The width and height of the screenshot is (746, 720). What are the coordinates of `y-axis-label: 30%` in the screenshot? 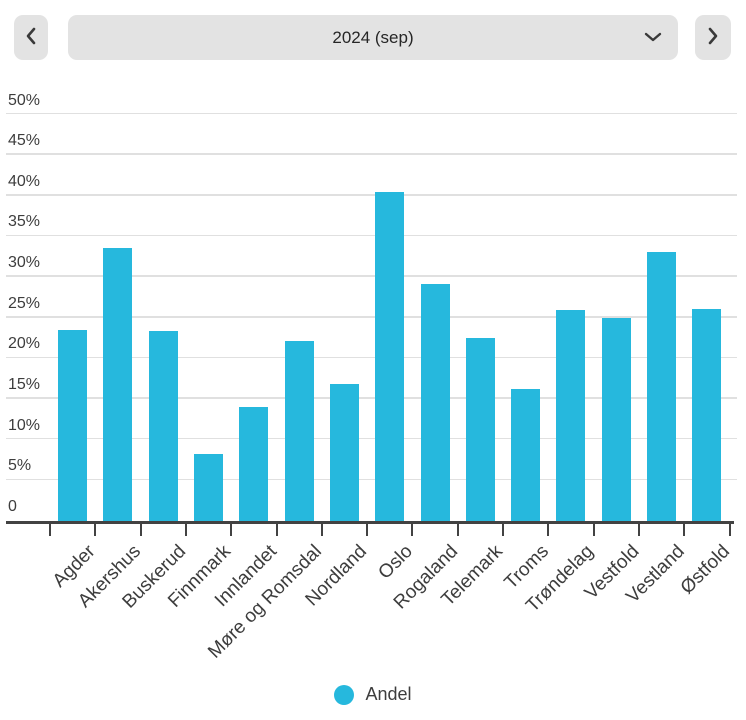 It's located at (24, 263).